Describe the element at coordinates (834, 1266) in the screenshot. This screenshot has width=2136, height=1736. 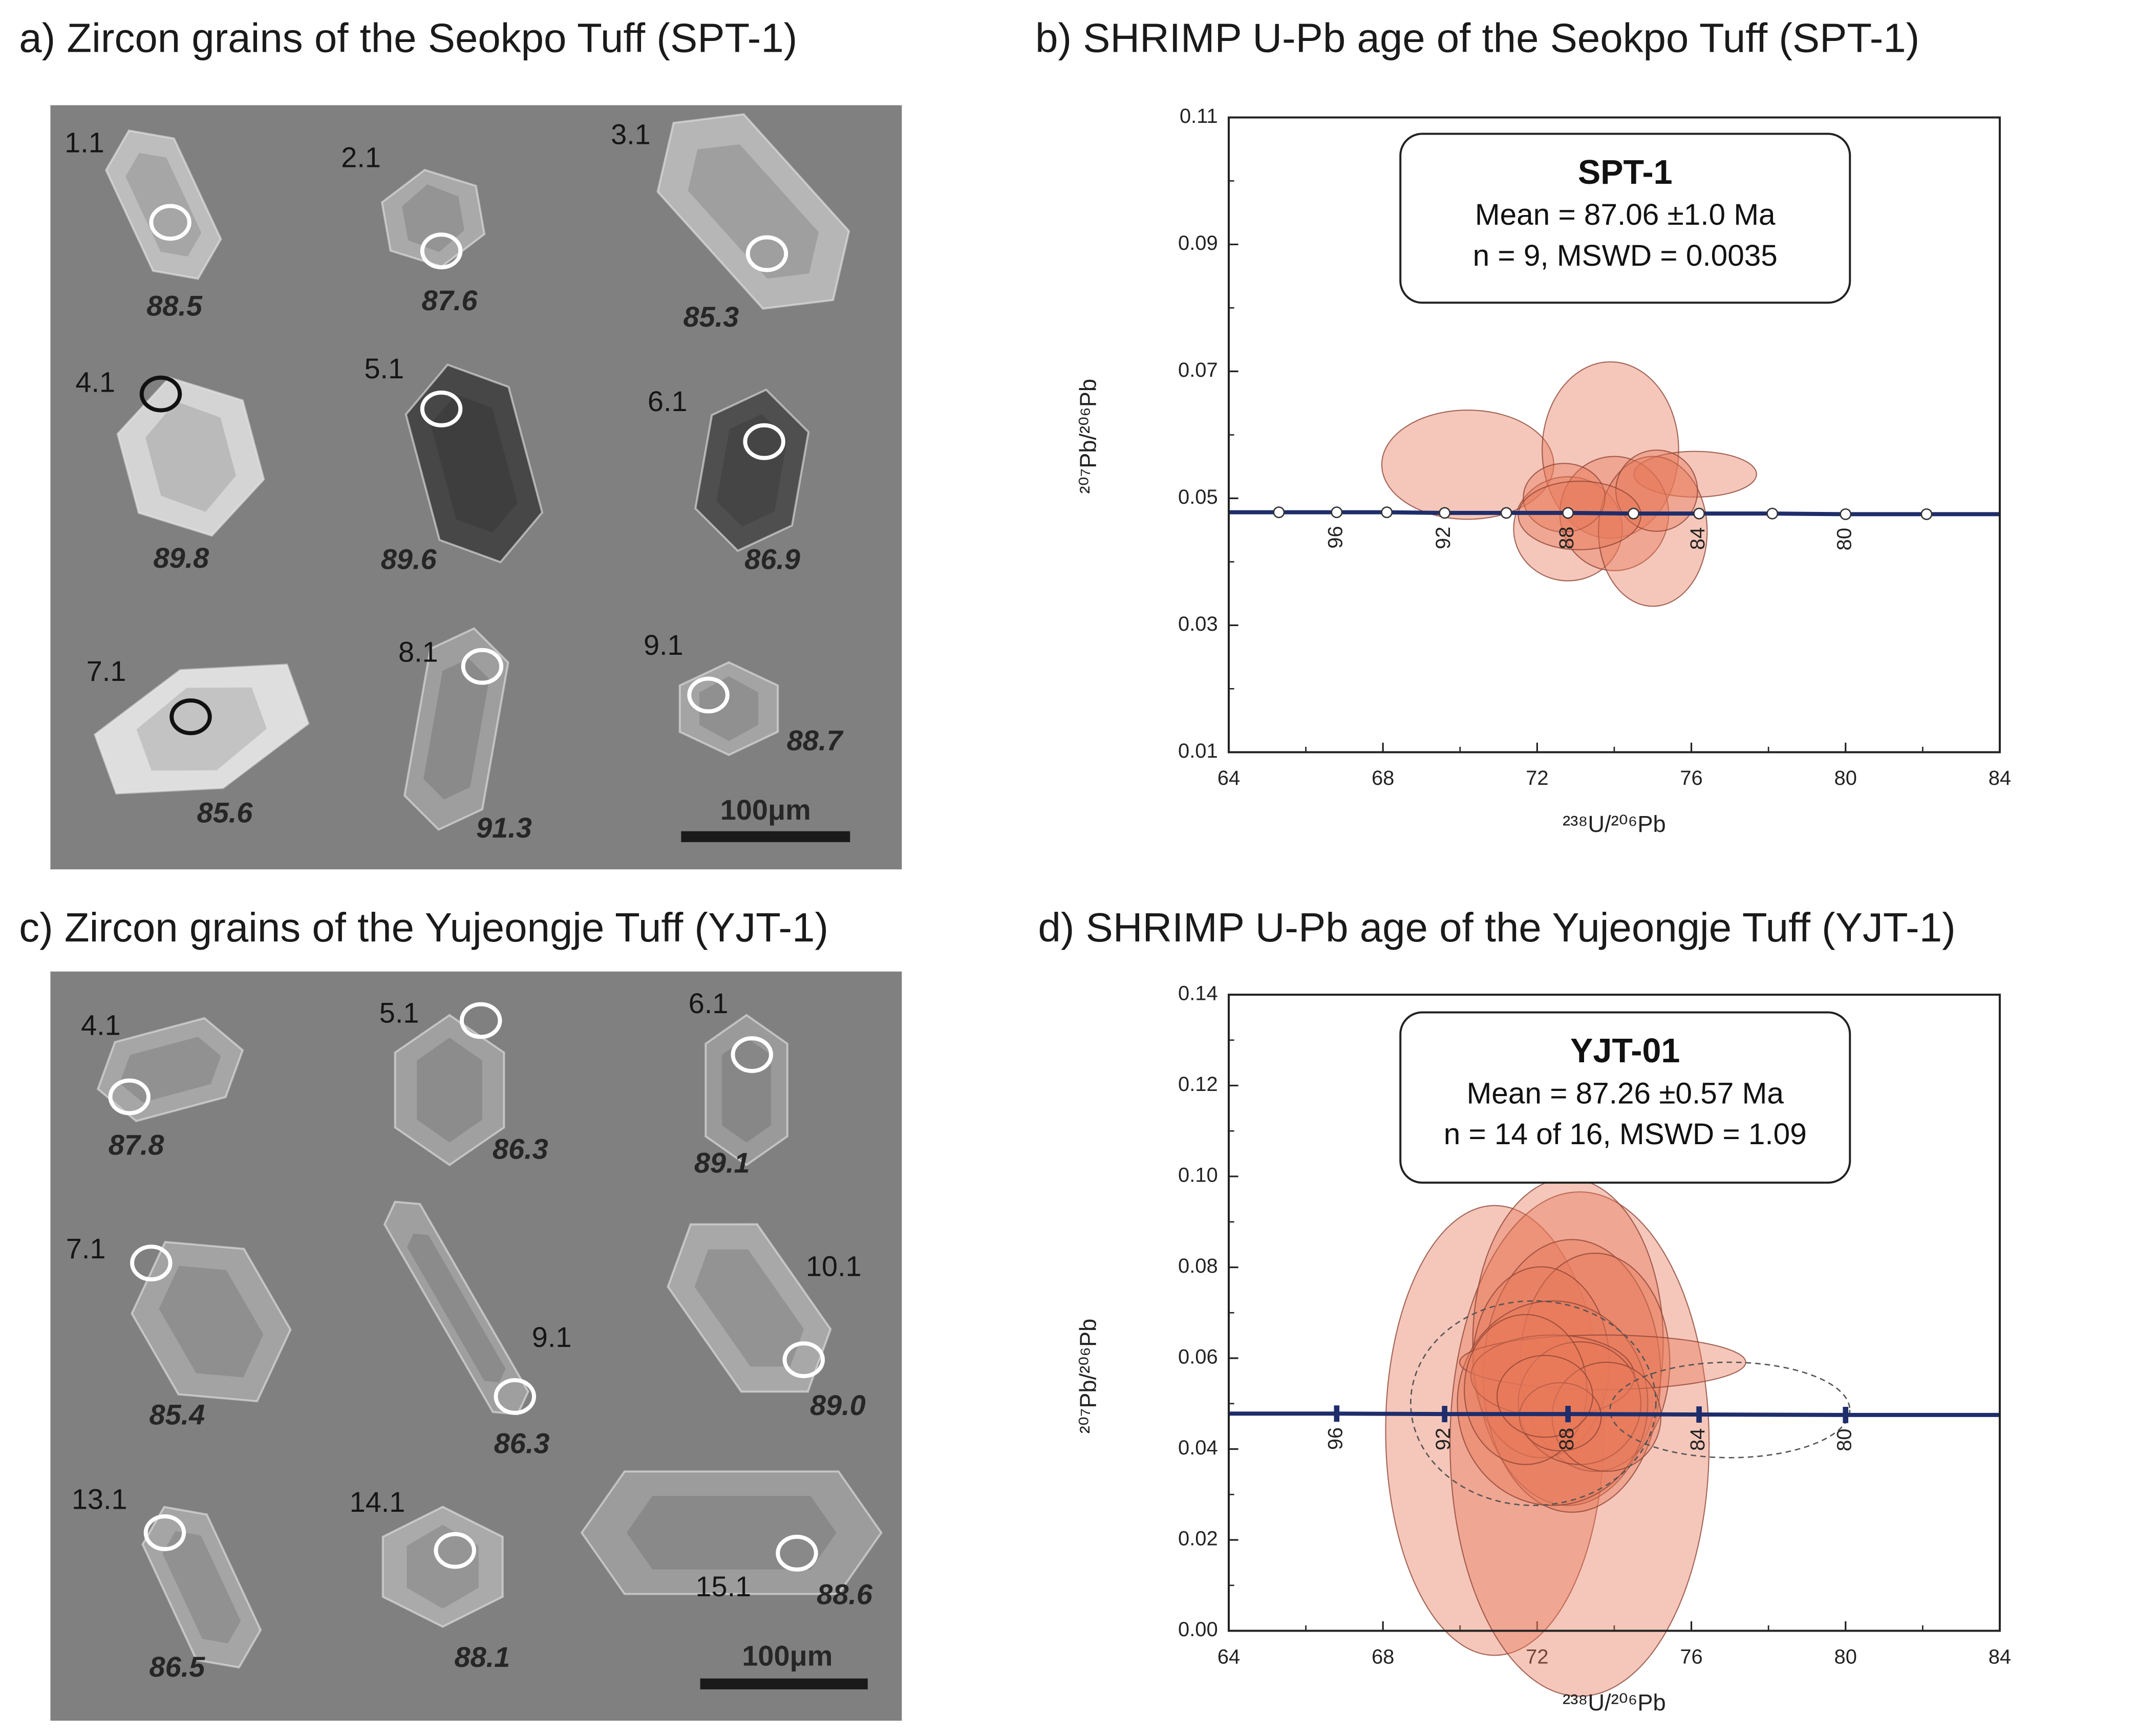
I see `spot-label: 10.1` at that location.